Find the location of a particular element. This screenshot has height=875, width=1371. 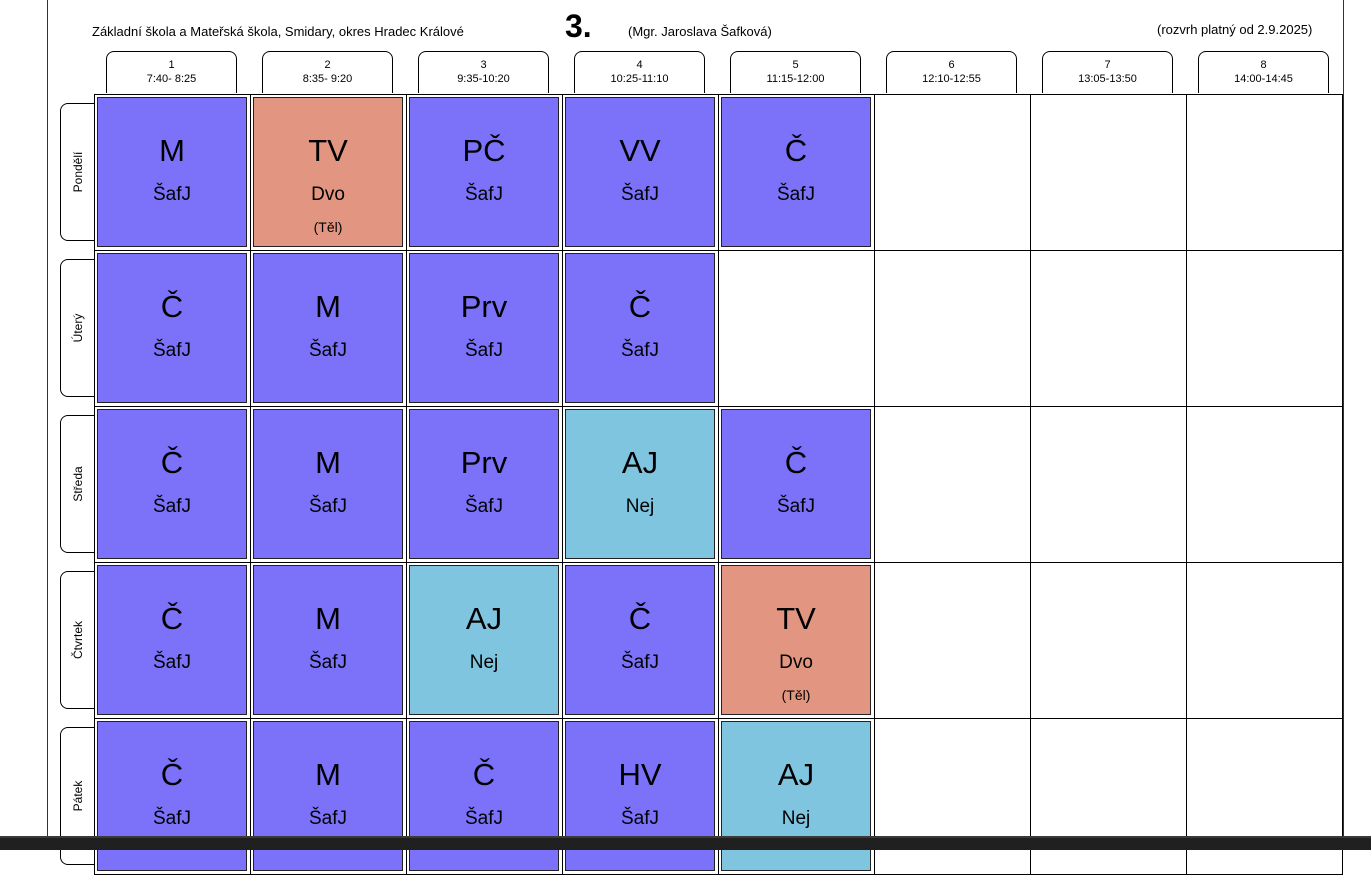

period-header-6: 6 12:10-12:55 is located at coordinates (951, 72).